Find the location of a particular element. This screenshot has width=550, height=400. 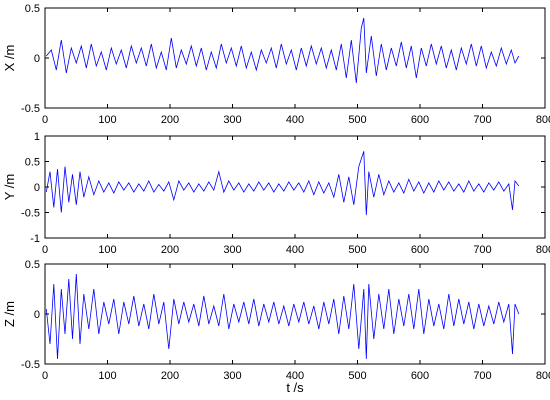

y-axis-label: Z /m is located at coordinates (9, 314).